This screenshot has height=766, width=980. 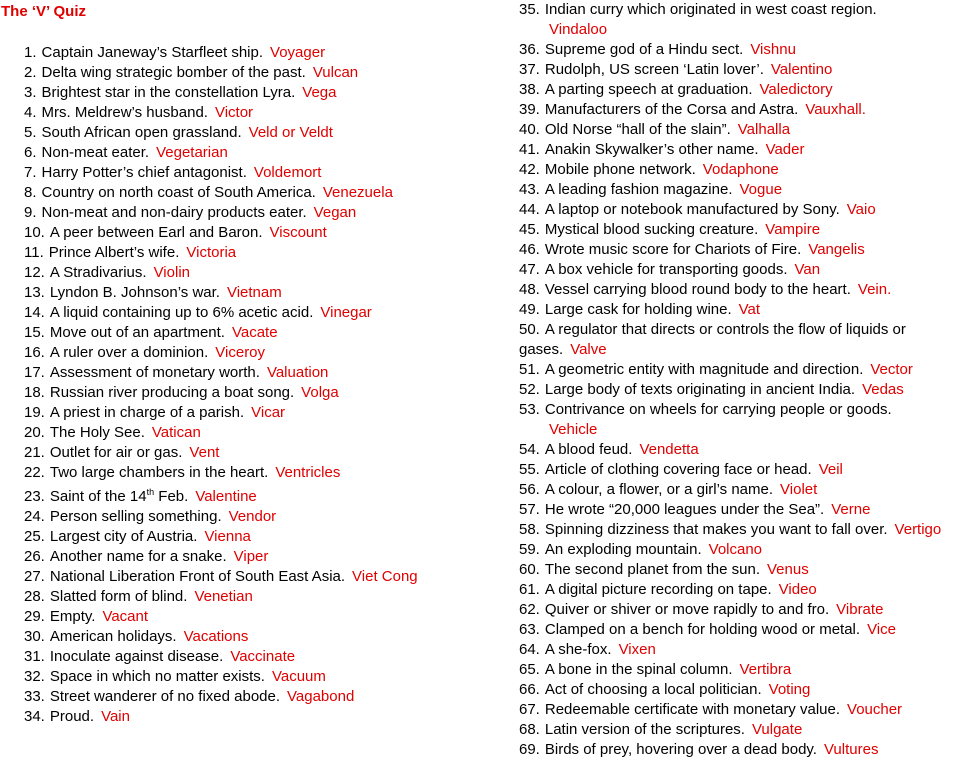 I want to click on item-question: An exploding mountain., so click(x=623, y=549).